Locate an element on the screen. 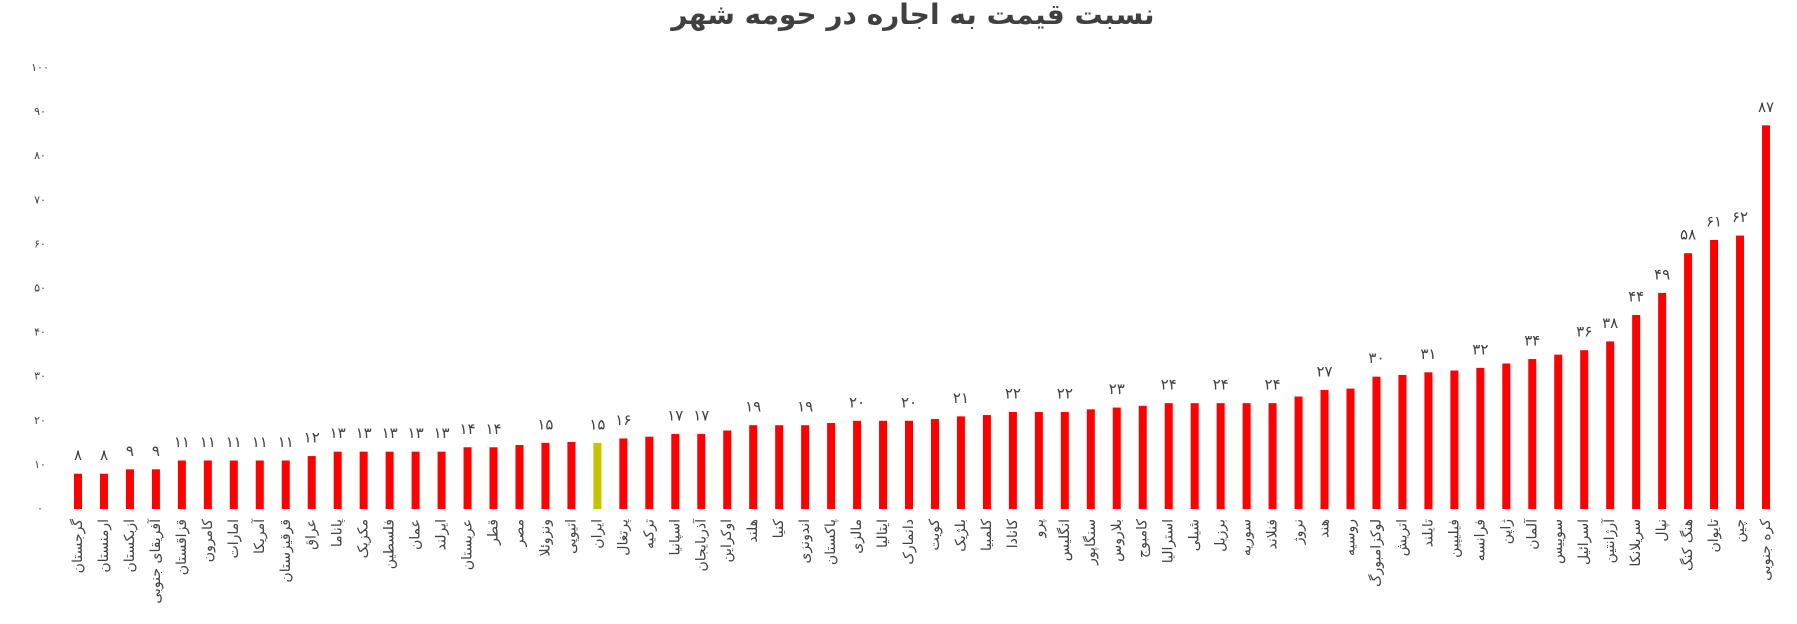 The image size is (1797, 624). x-tick-label: بلژیک is located at coordinates (961, 535).